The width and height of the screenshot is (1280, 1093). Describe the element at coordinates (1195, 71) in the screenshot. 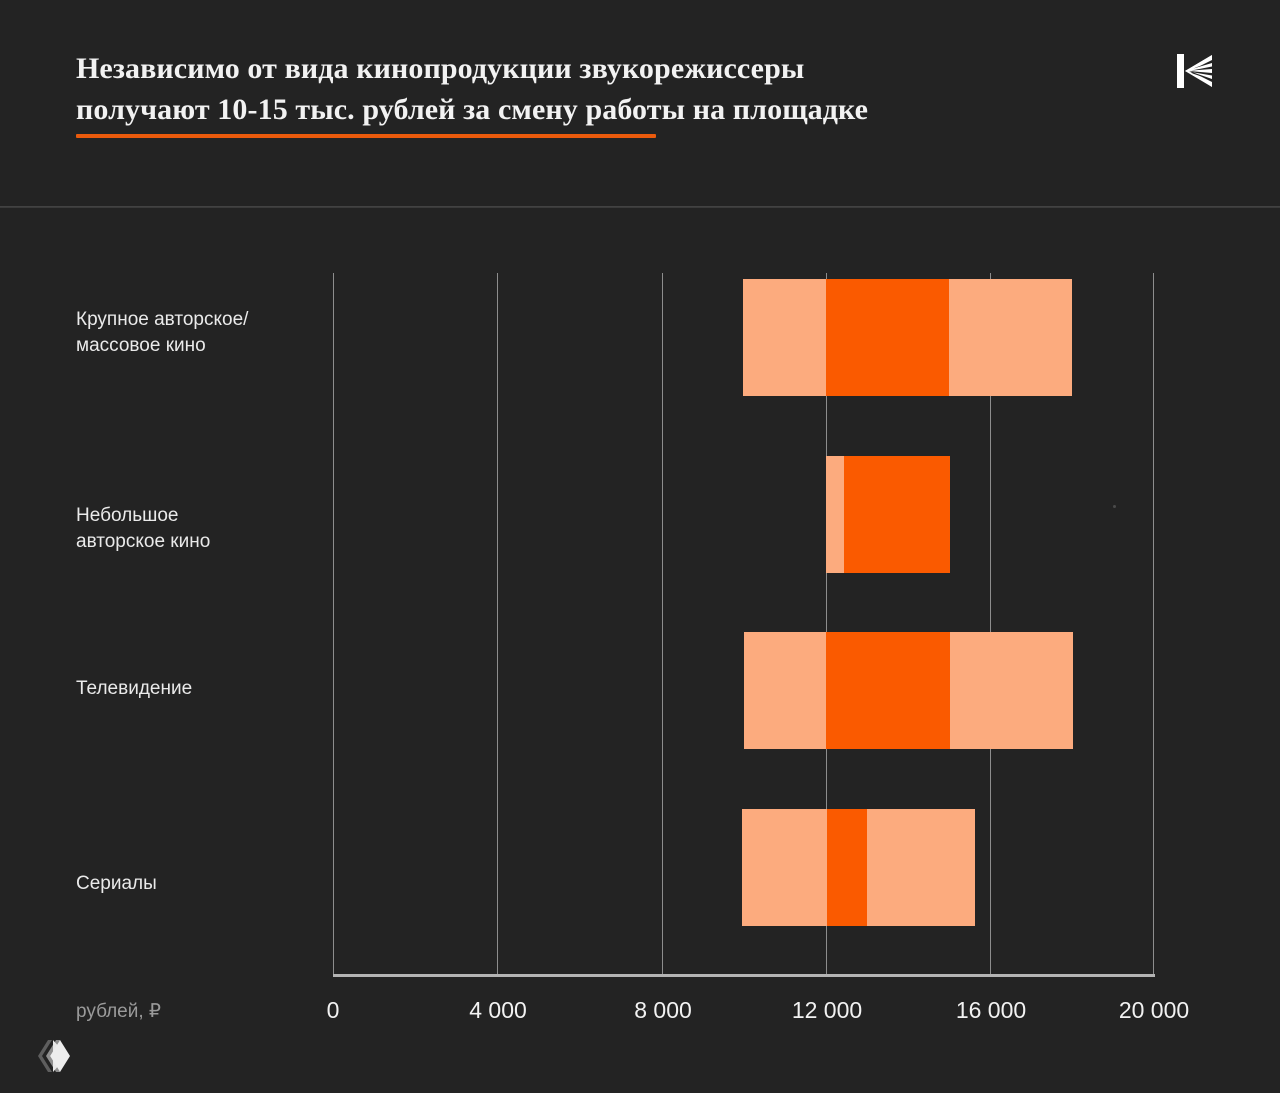

I see `kommersant-k-logo` at that location.